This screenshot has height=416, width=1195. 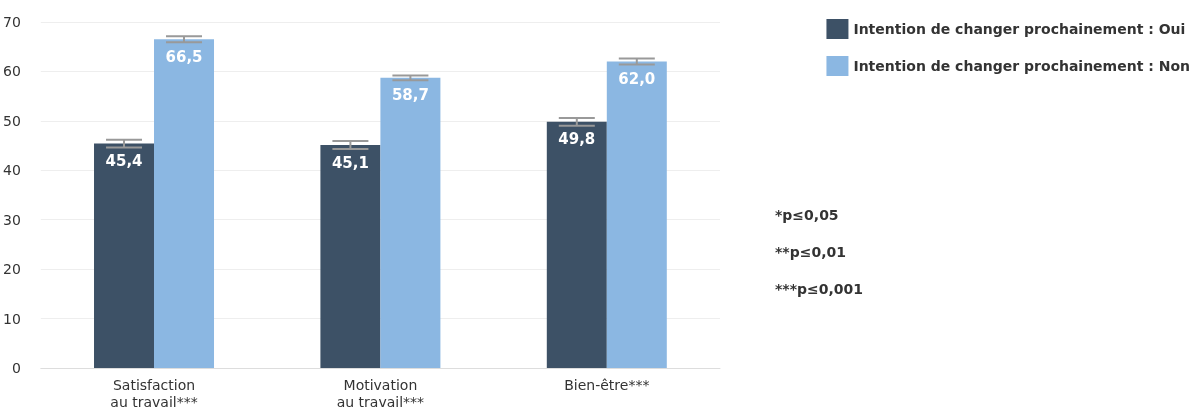 I want to click on x-tick-label: Motivation au travail***, so click(x=380, y=393).